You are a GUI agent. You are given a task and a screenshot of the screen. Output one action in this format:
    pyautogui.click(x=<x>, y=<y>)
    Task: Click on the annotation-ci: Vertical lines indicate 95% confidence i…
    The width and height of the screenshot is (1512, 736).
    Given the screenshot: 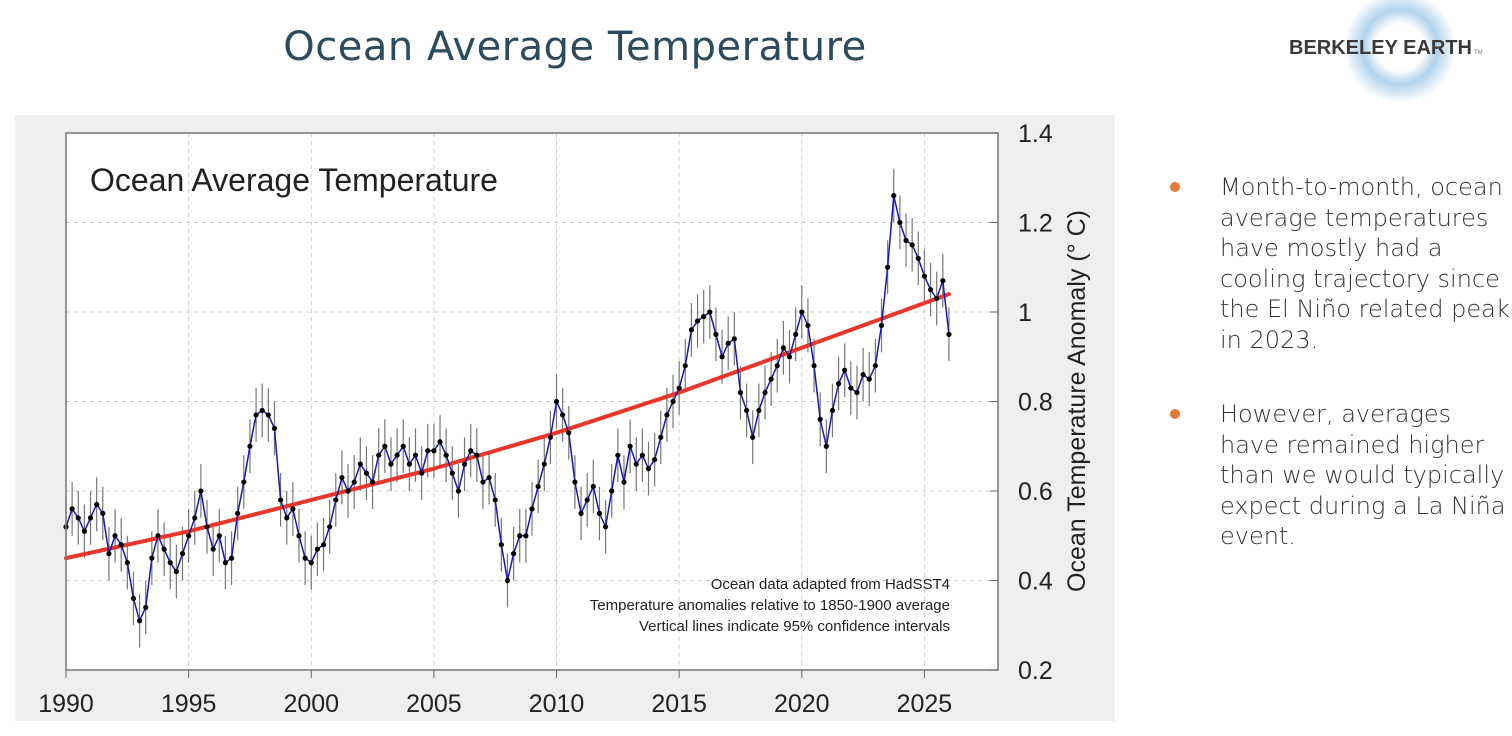 What is the action you would take?
    pyautogui.click(x=794, y=626)
    